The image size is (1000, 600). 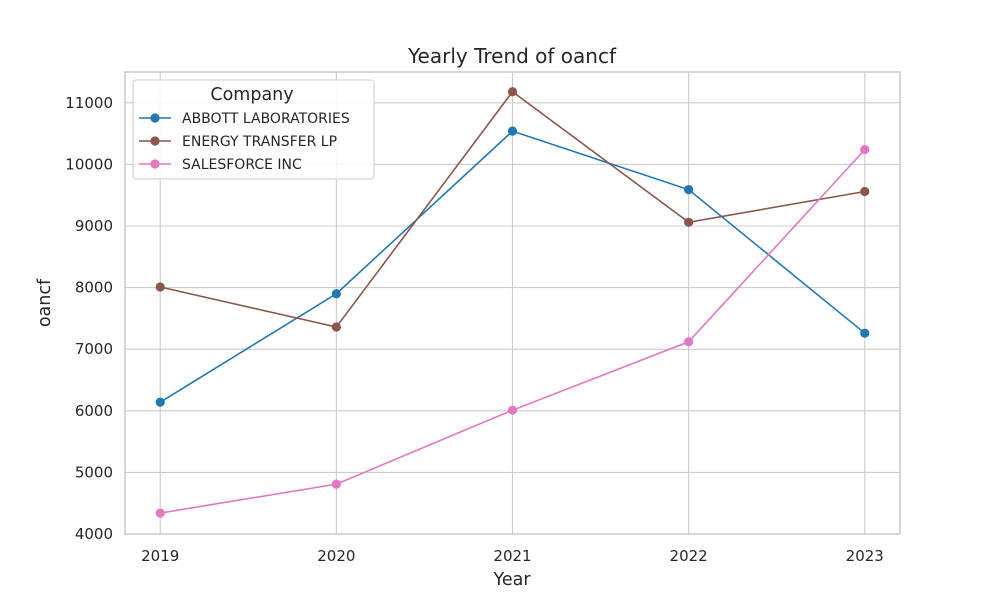 I want to click on legend-title: Company, so click(x=251, y=95).